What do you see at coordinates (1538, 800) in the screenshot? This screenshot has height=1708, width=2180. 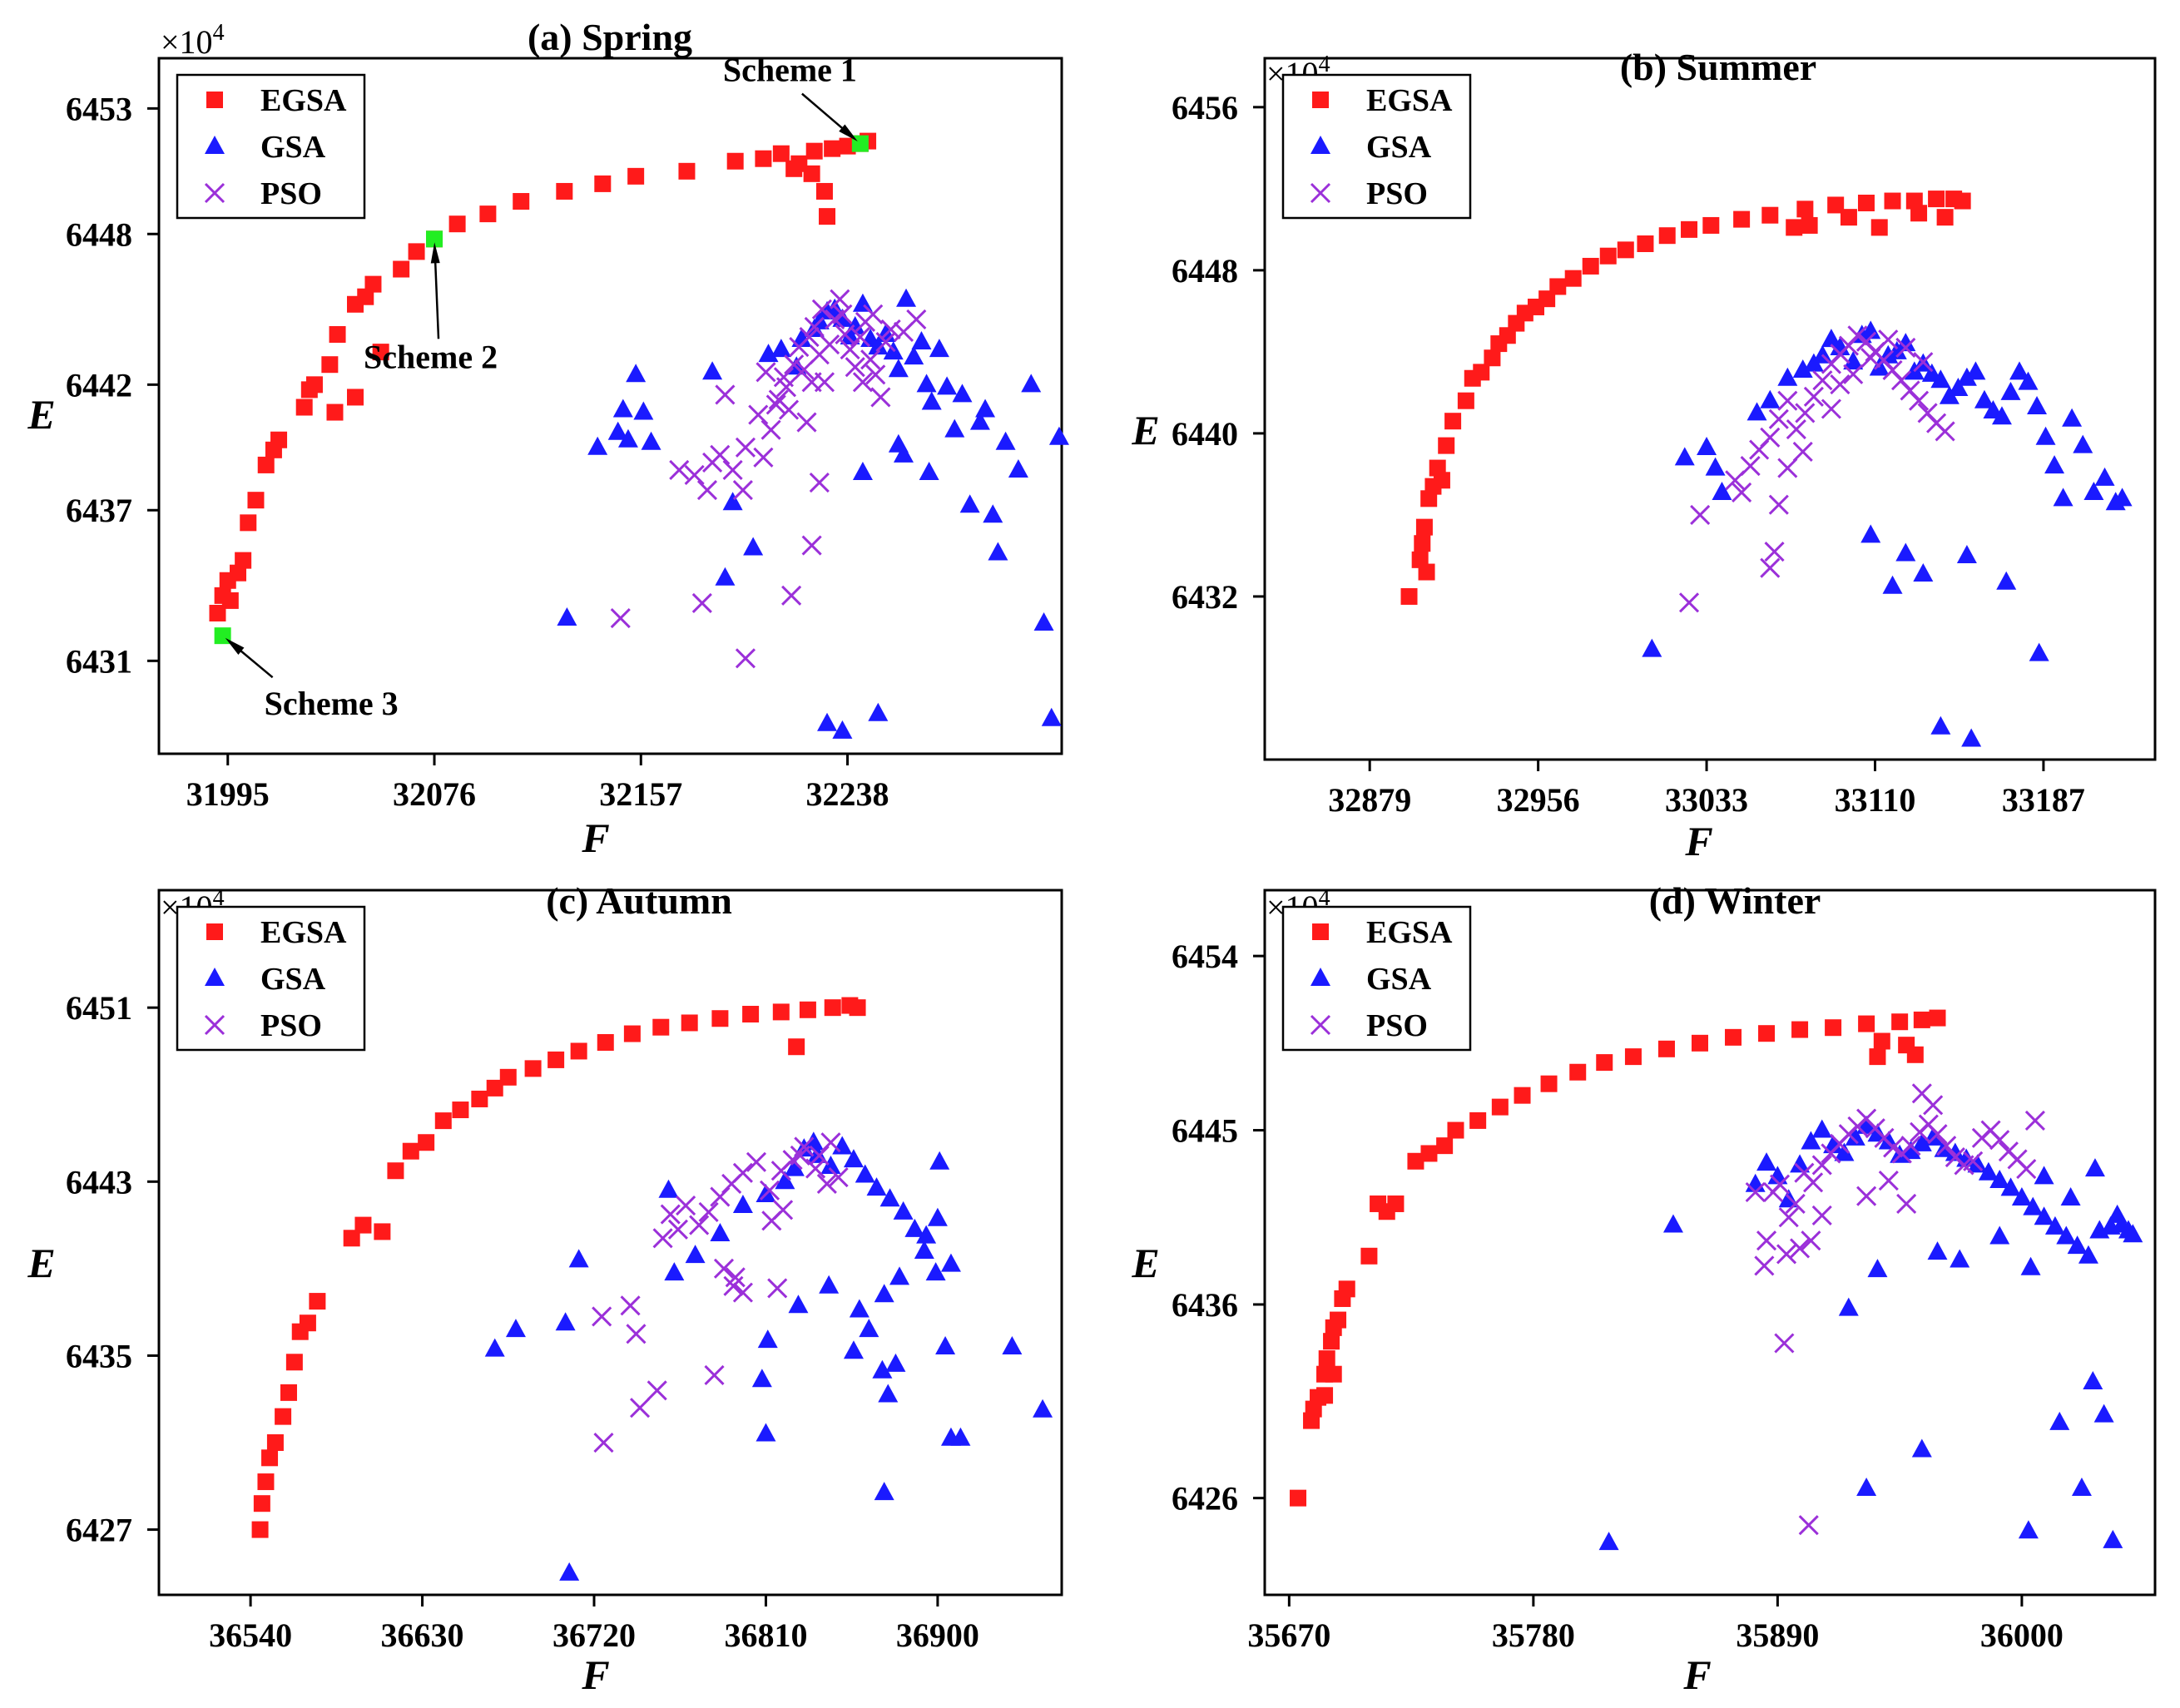 I see `x-tick-label: 32956` at bounding box center [1538, 800].